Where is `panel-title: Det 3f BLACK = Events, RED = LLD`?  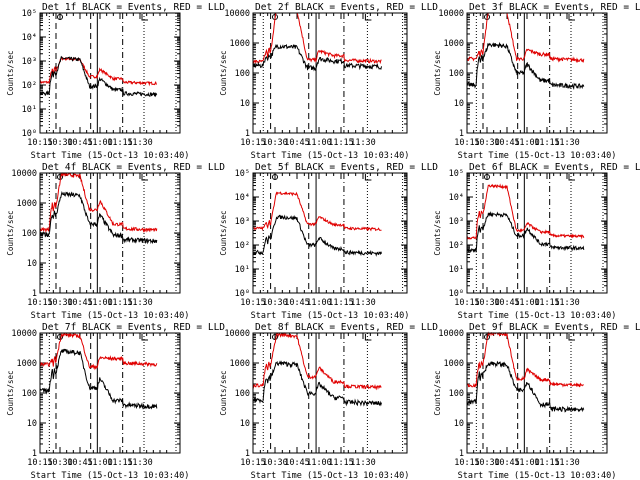 panel-title: Det 3f BLACK = Events, RED = LLD is located at coordinates (554, 7).